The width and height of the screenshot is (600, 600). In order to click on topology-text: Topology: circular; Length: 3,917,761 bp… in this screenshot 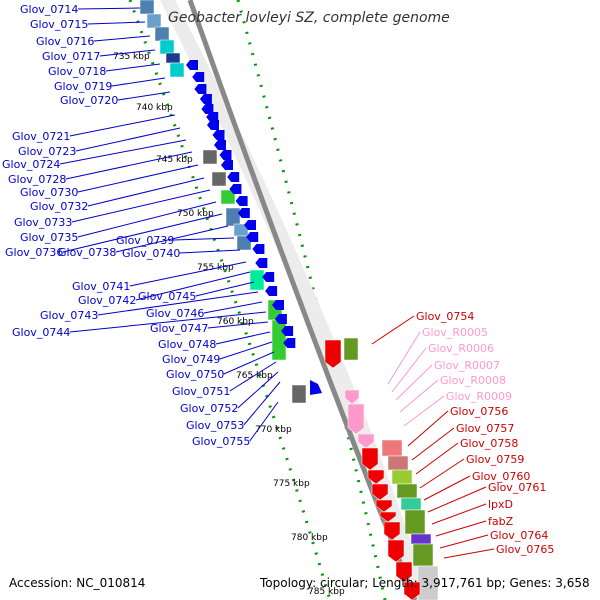, I will do `click(425, 583)`.